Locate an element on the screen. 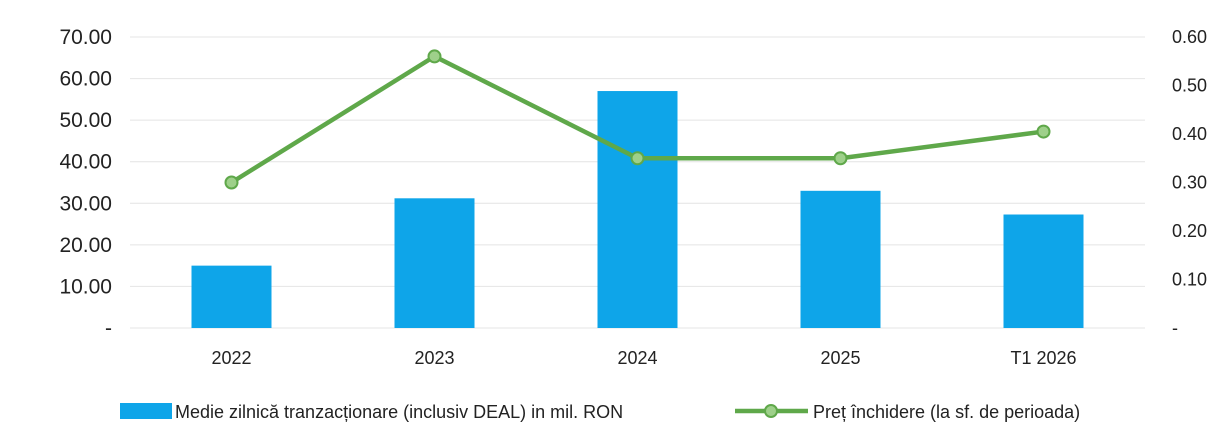 The height and width of the screenshot is (443, 1221). x-axis: 2022 2023 2024 2025 T1 2026 is located at coordinates (643, 358).